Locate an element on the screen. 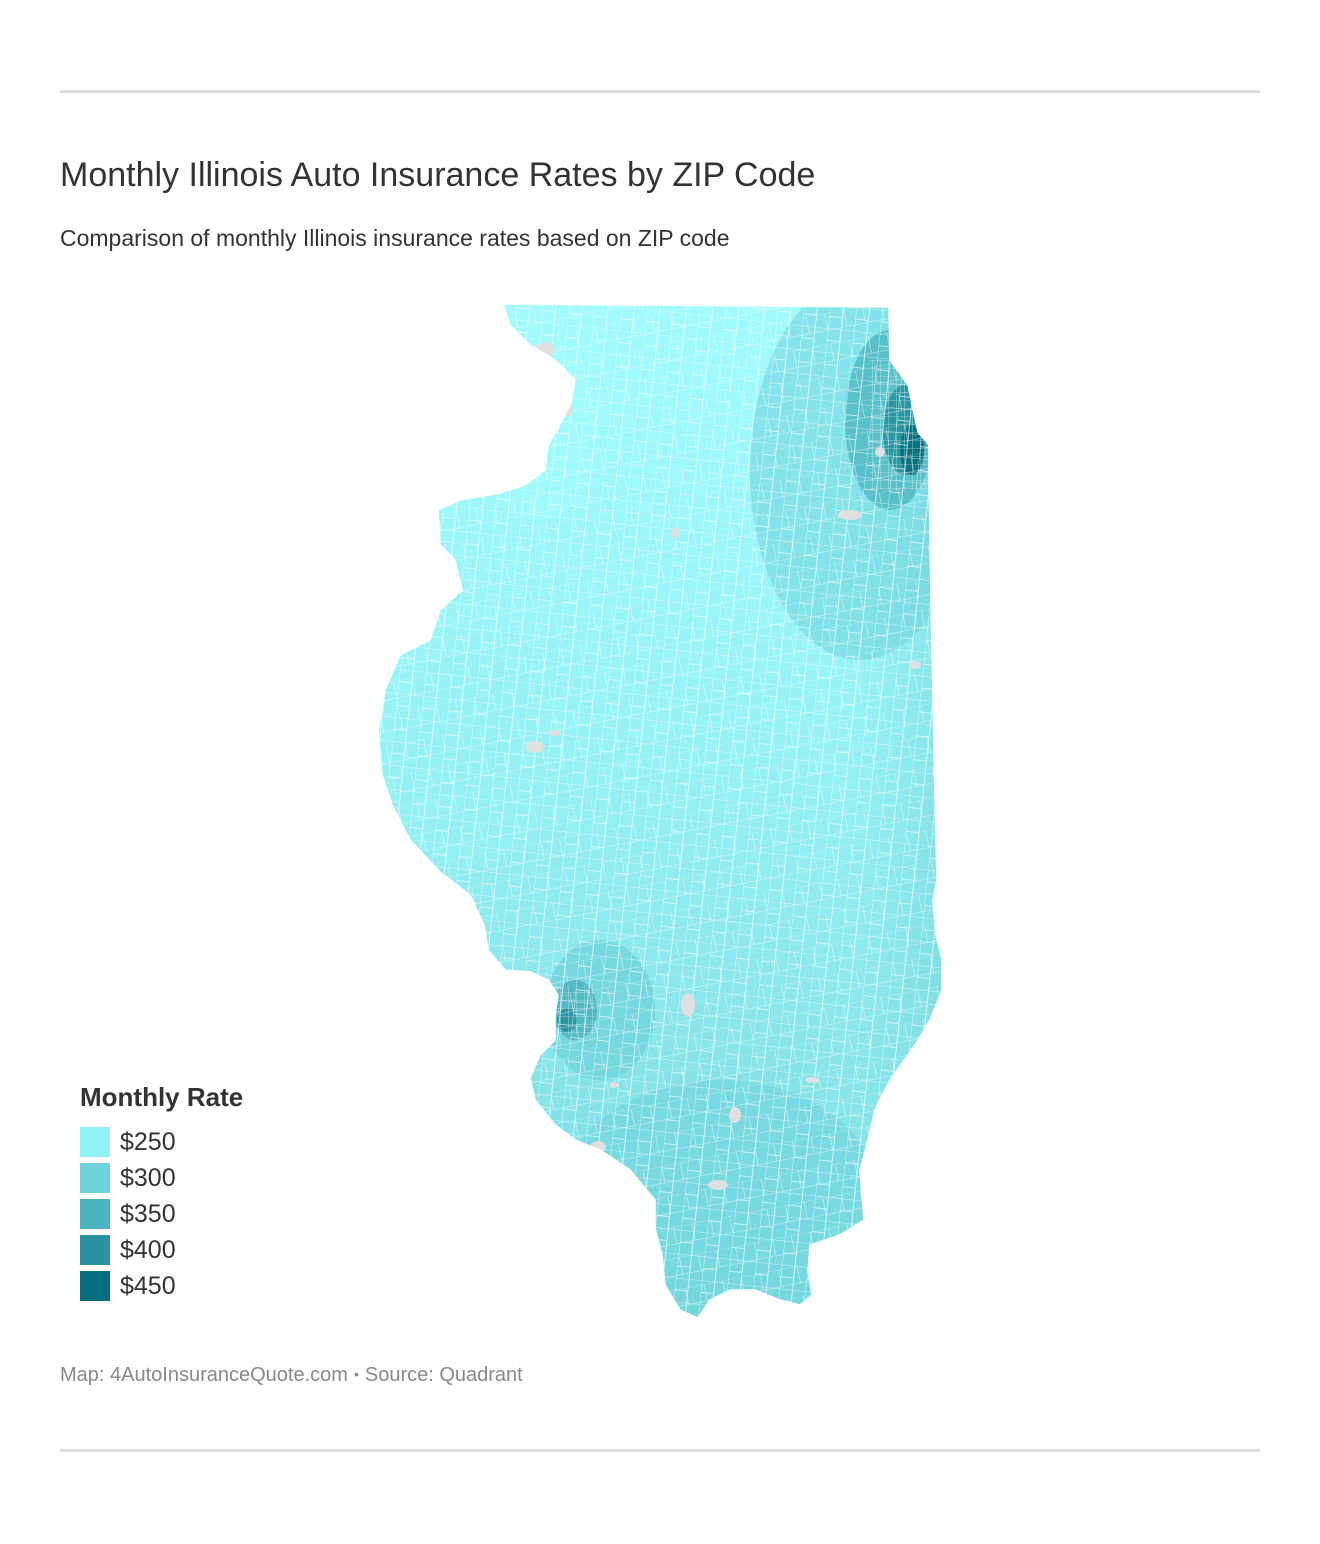 This screenshot has height=1544, width=1320. map-legend: Monthly Rate $250 $300 $350 $400 $450 is located at coordinates (210, 1192).